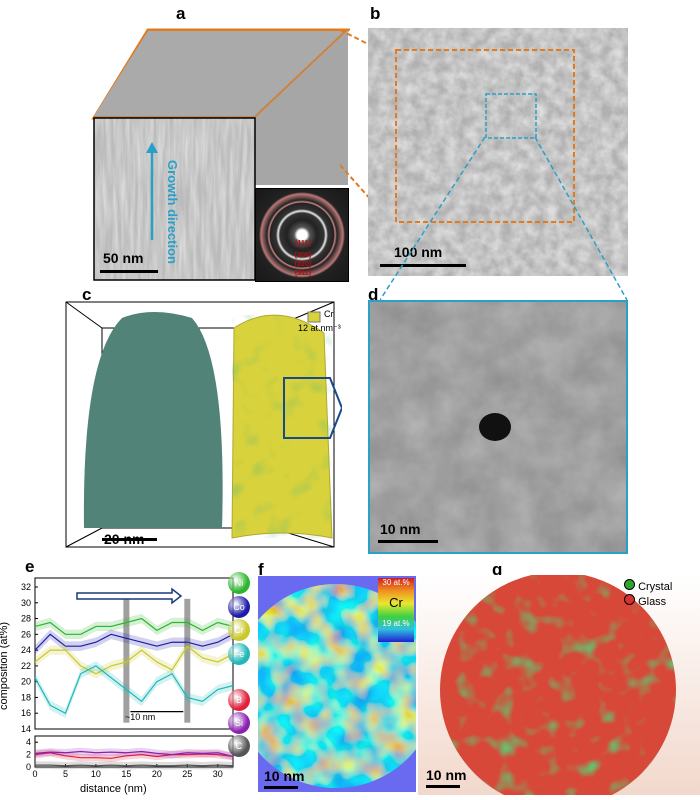 The height and width of the screenshot is (800, 700). What do you see at coordinates (26, 682) in the screenshot?
I see `y-tick-label: 20` at bounding box center [26, 682].